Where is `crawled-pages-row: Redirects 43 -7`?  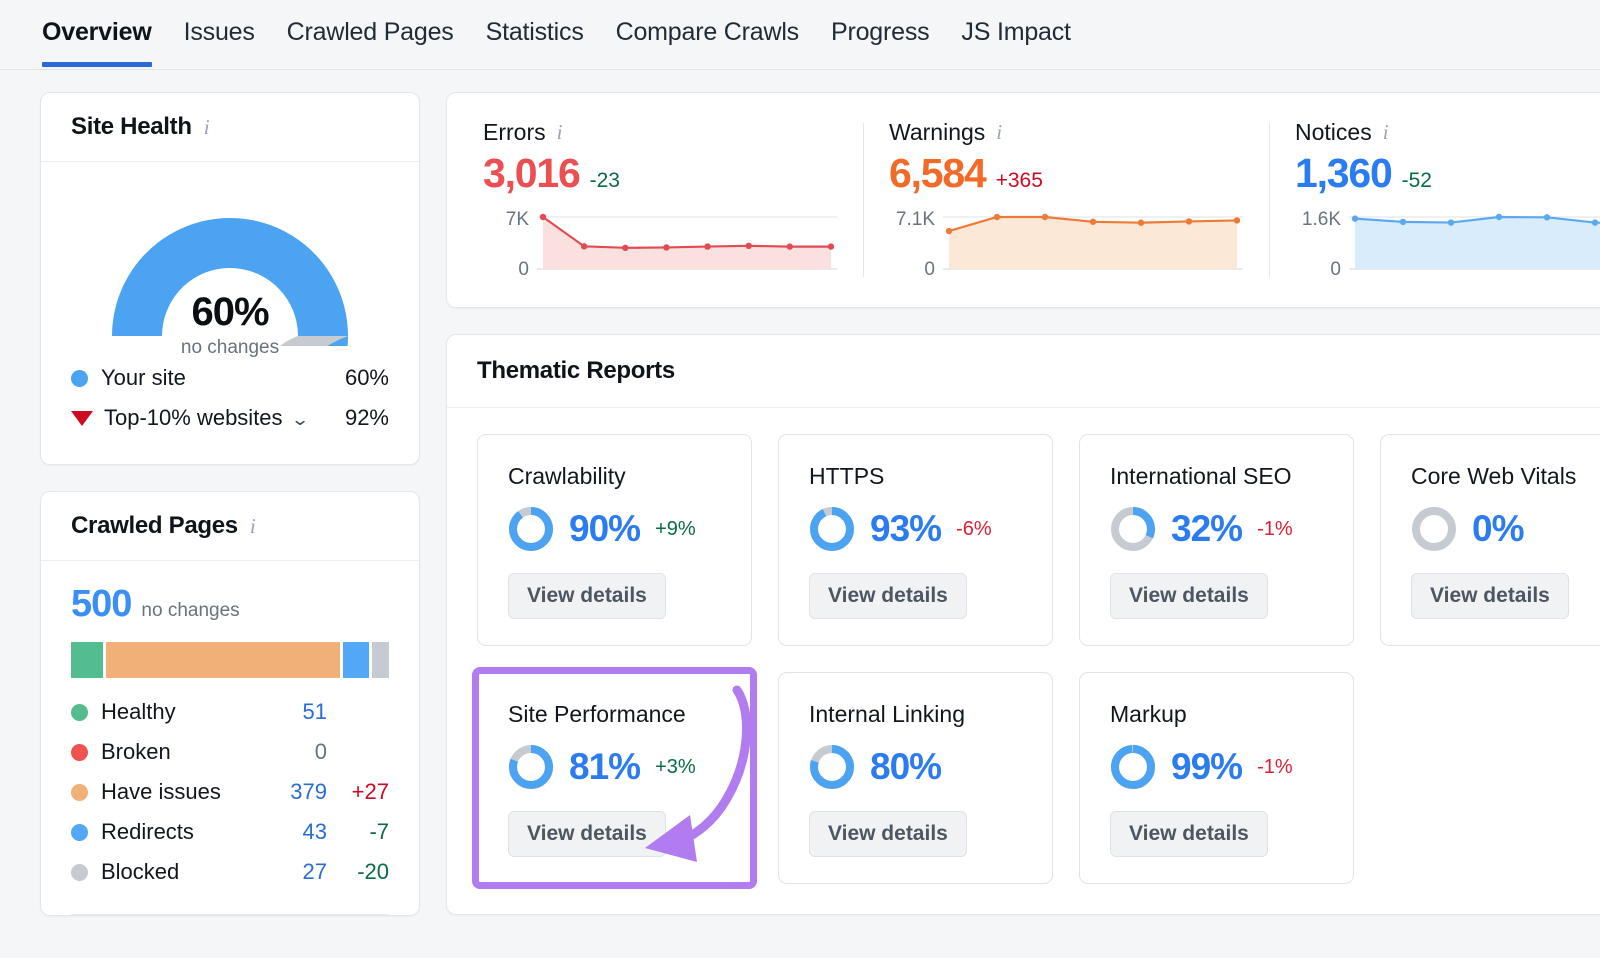
crawled-pages-row: Redirects 43 -7 is located at coordinates (230, 832).